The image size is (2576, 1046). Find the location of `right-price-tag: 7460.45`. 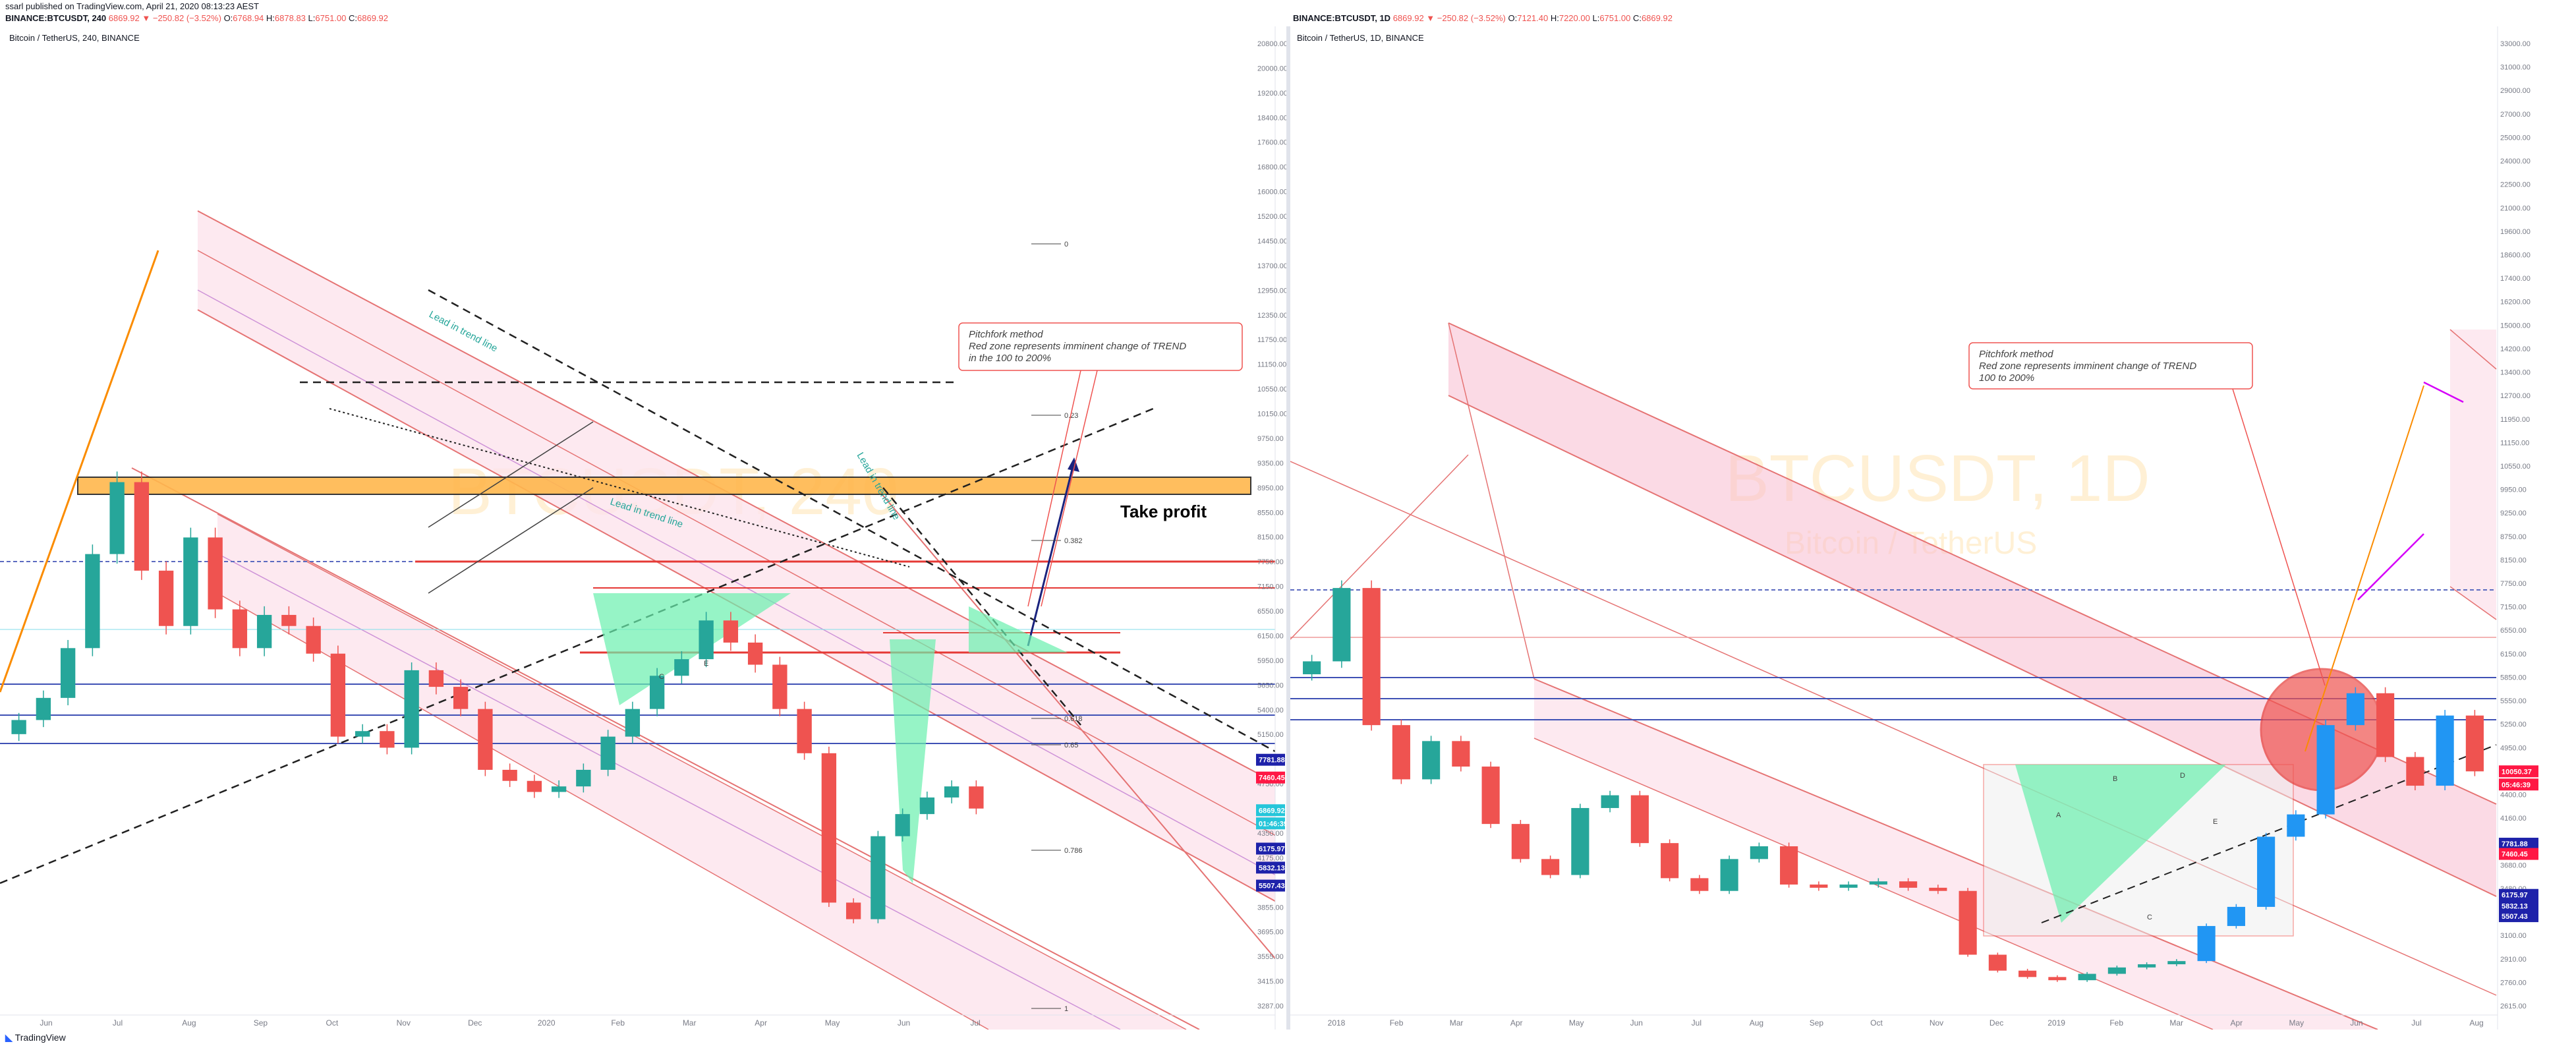

right-price-tag: 7460.45 is located at coordinates (2518, 854).